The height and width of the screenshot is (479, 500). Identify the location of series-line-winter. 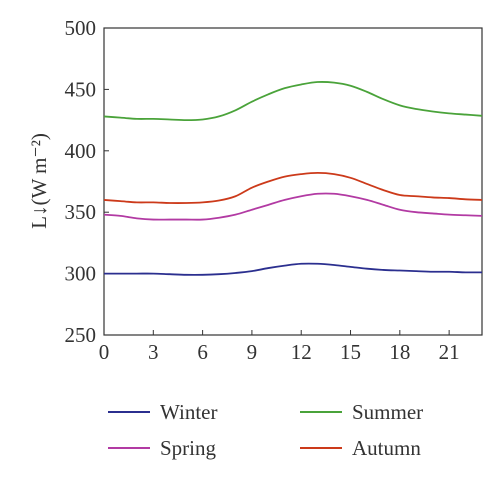
(293, 269).